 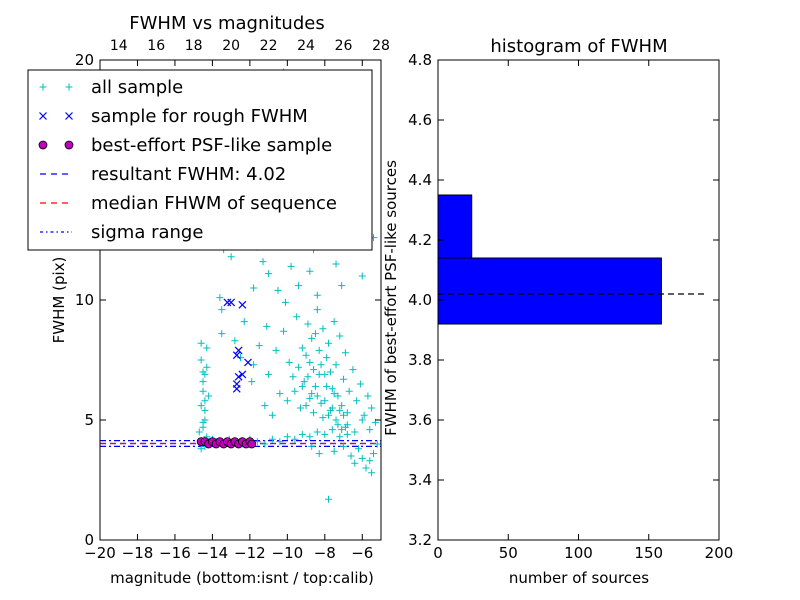 I want to click on x-tick-label: 0, so click(x=438, y=553).